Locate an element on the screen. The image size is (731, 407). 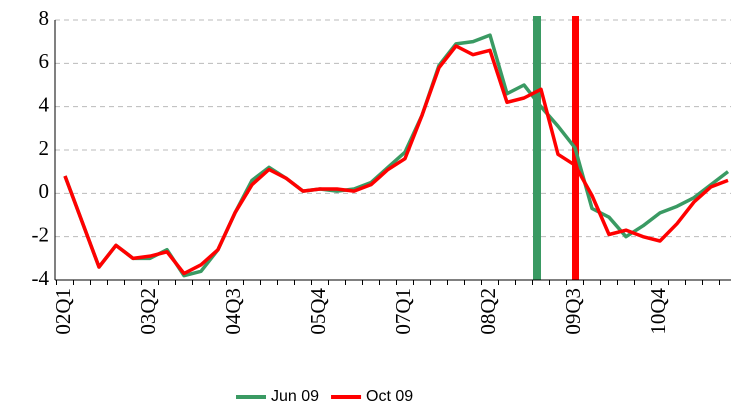
y-tick-label: -4 is located at coordinates (41, 278).